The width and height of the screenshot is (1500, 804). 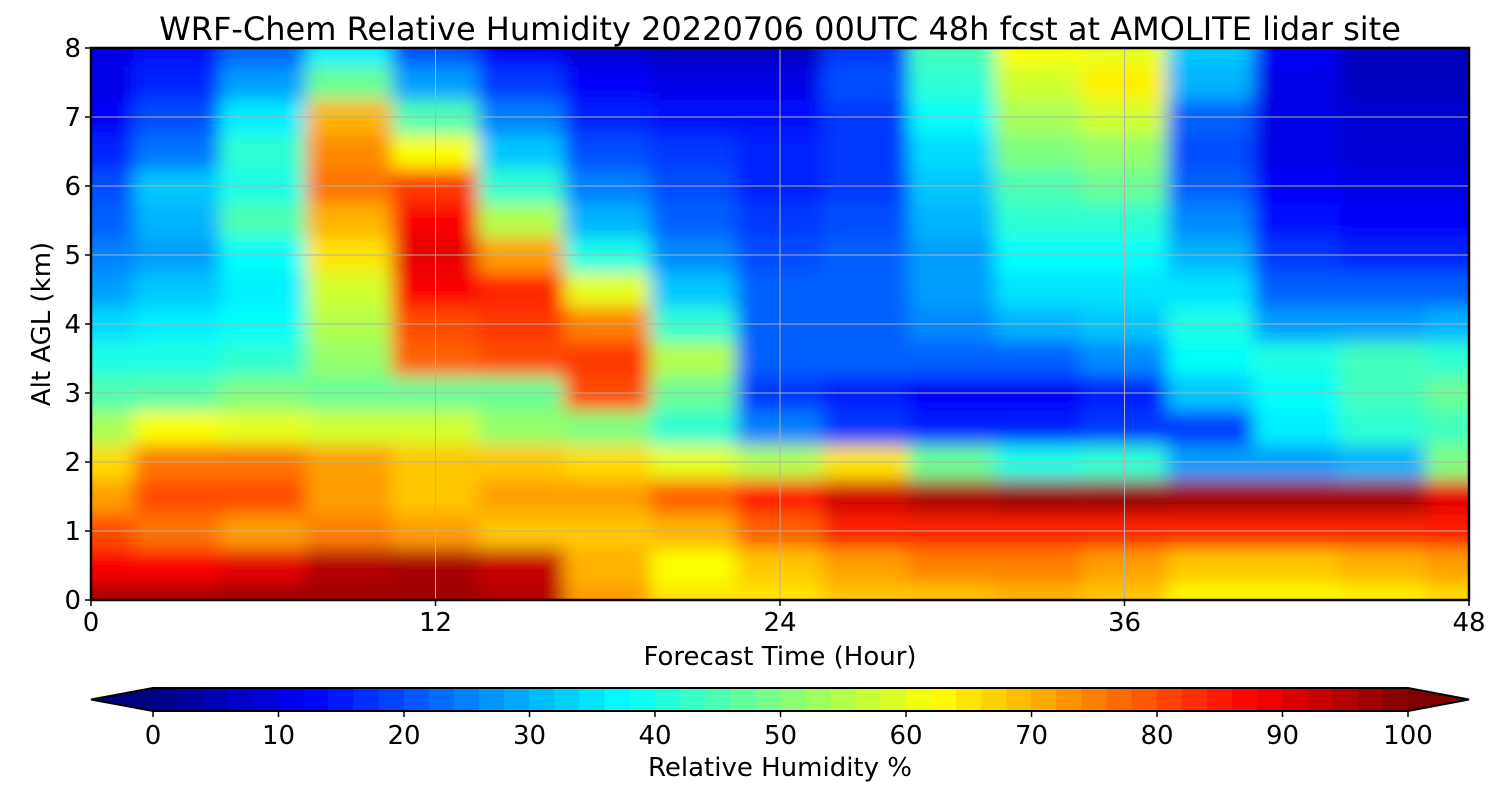 What do you see at coordinates (1408, 736) in the screenshot?
I see `colorbar-tick-label: 100` at bounding box center [1408, 736].